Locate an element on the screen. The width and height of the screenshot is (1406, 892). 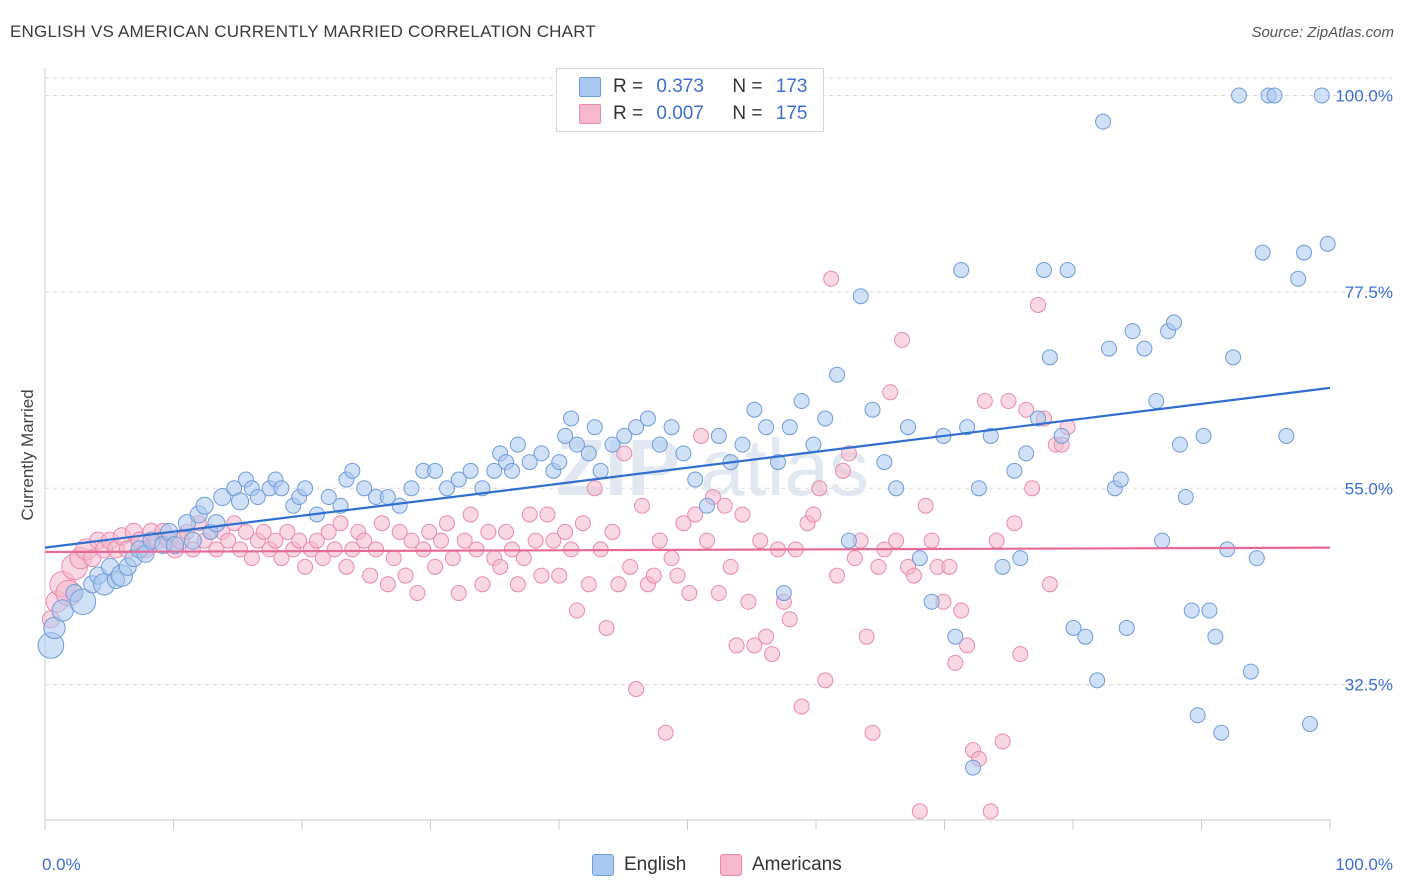
y-tick-label: 55.0% is located at coordinates (1369, 488).